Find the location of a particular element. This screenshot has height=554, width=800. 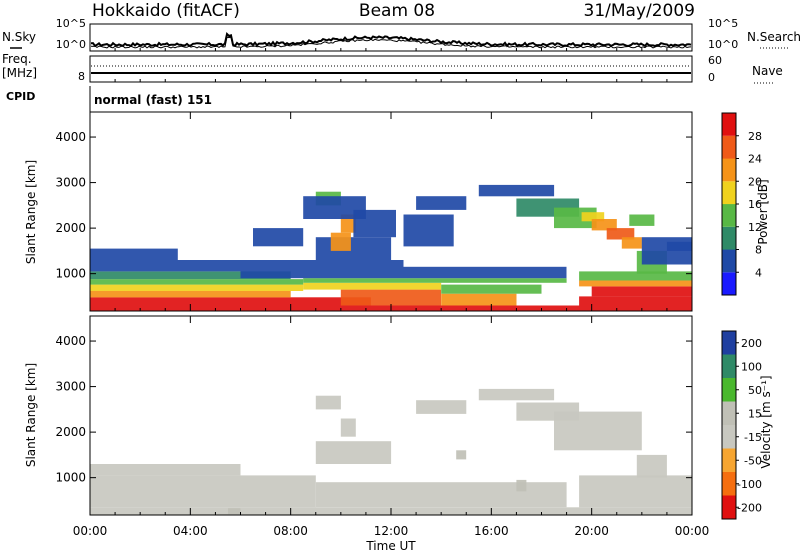

noise-panel-frame is located at coordinates (391, 37).